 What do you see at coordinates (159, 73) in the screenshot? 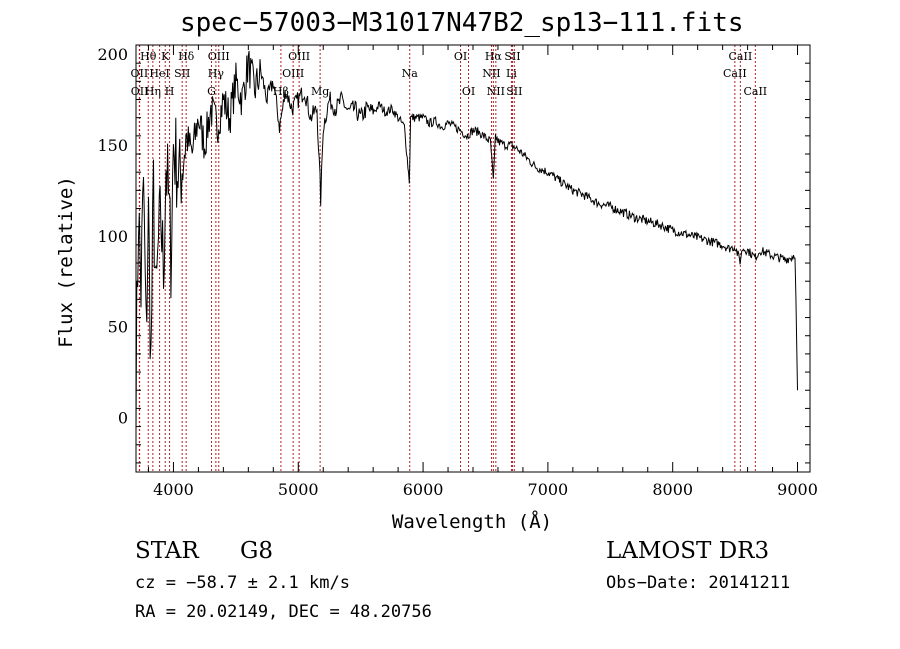
I see `line-label: HeI` at bounding box center [159, 73].